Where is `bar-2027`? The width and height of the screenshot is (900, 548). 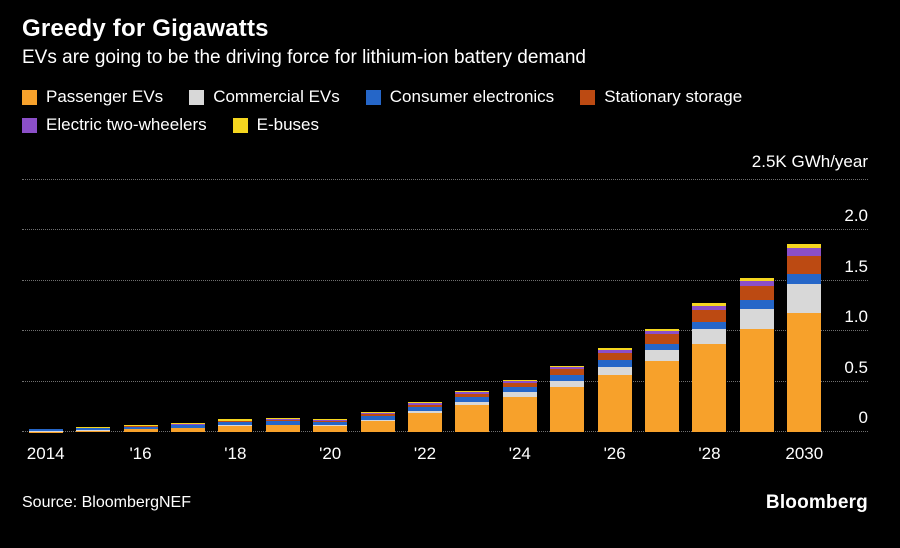 bar-2027 is located at coordinates (662, 380).